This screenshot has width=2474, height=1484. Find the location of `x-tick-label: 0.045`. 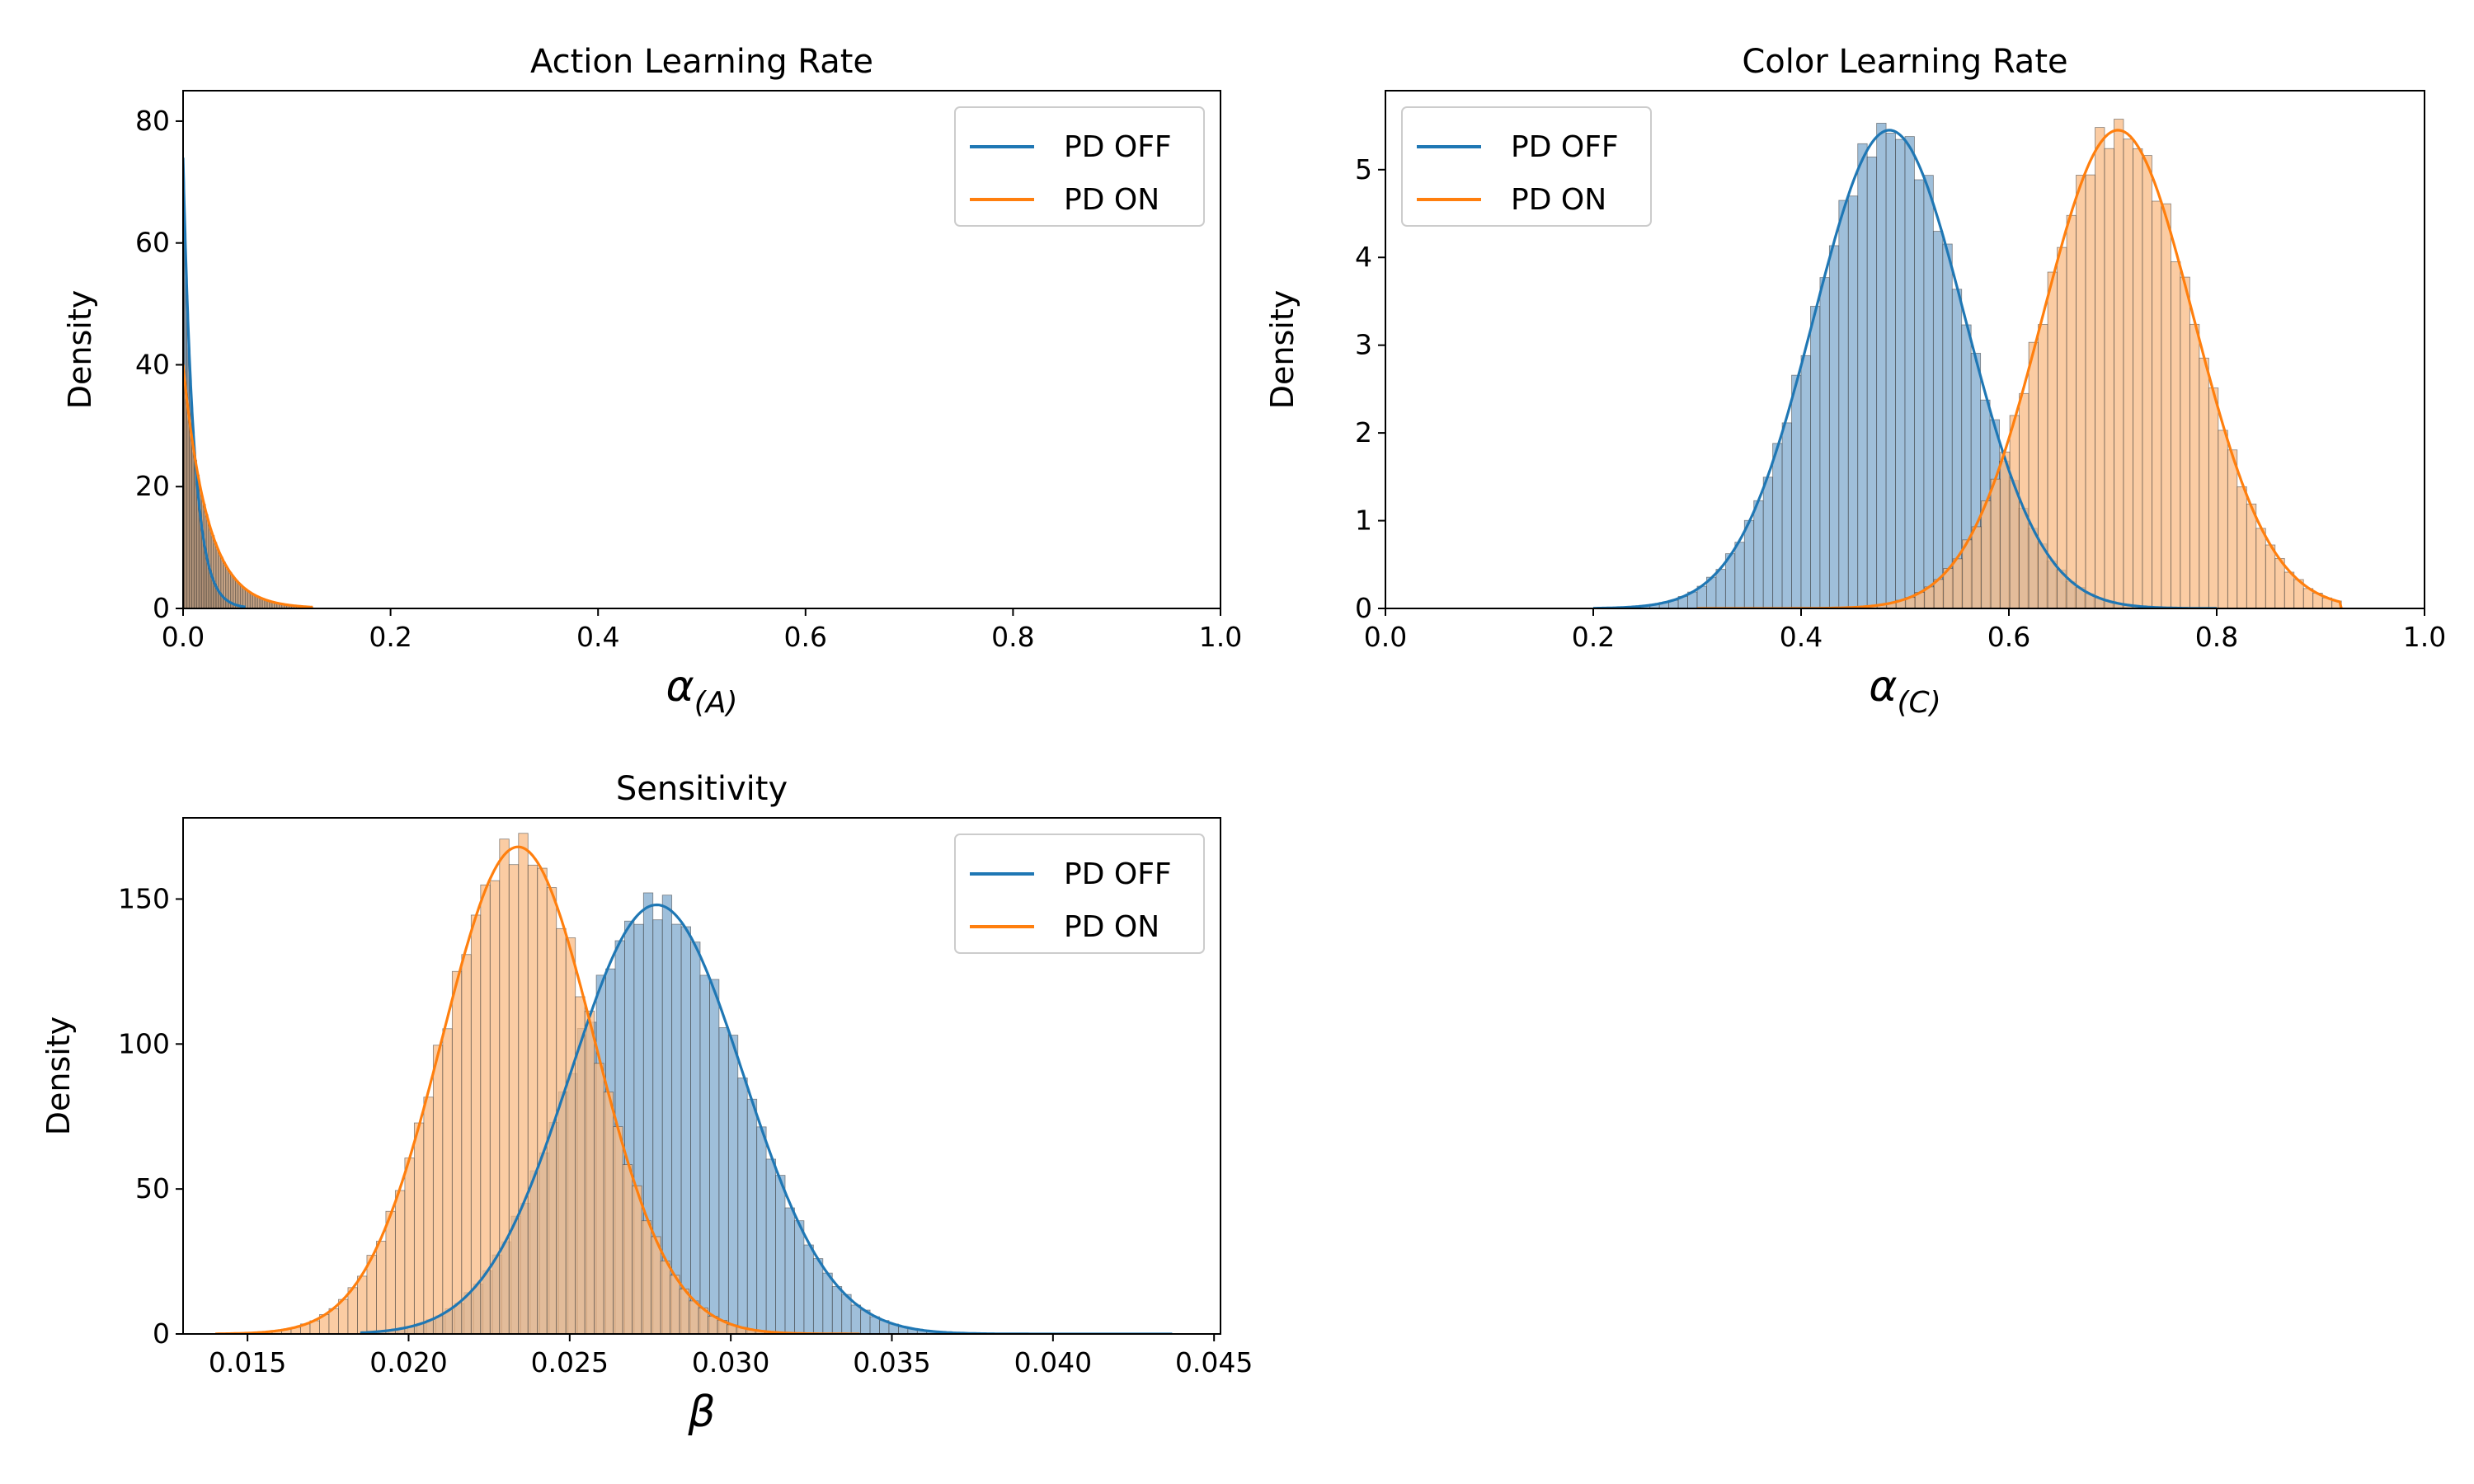

x-tick-label: 0.045 is located at coordinates (1214, 1362).